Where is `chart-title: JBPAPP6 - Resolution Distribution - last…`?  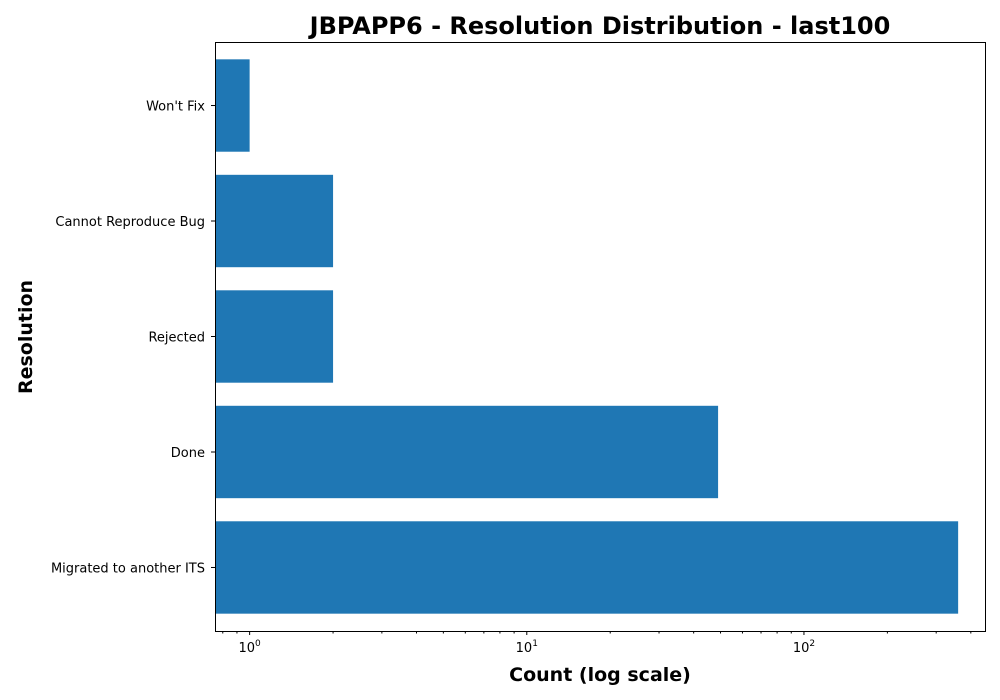
chart-title: JBPAPP6 - Resolution Distribution - last… is located at coordinates (599, 26).